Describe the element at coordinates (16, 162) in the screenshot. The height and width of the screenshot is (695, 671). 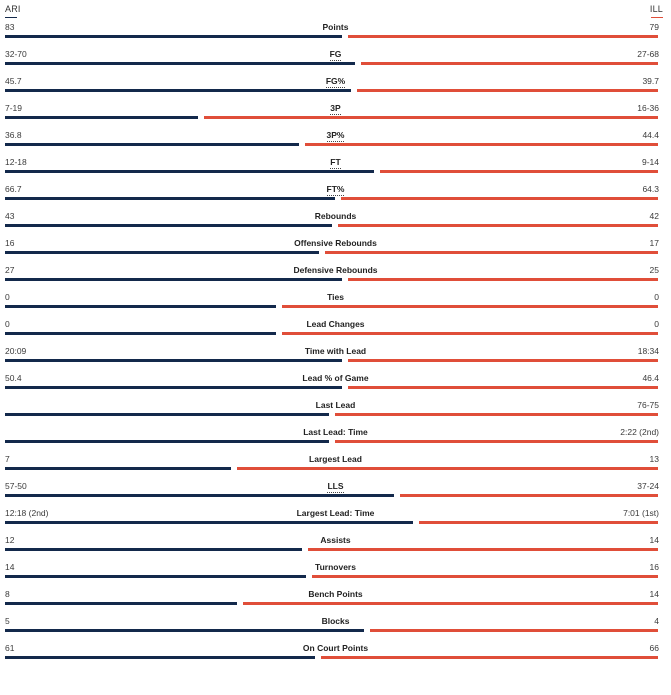
I see `stat-left-value: 12-18` at that location.